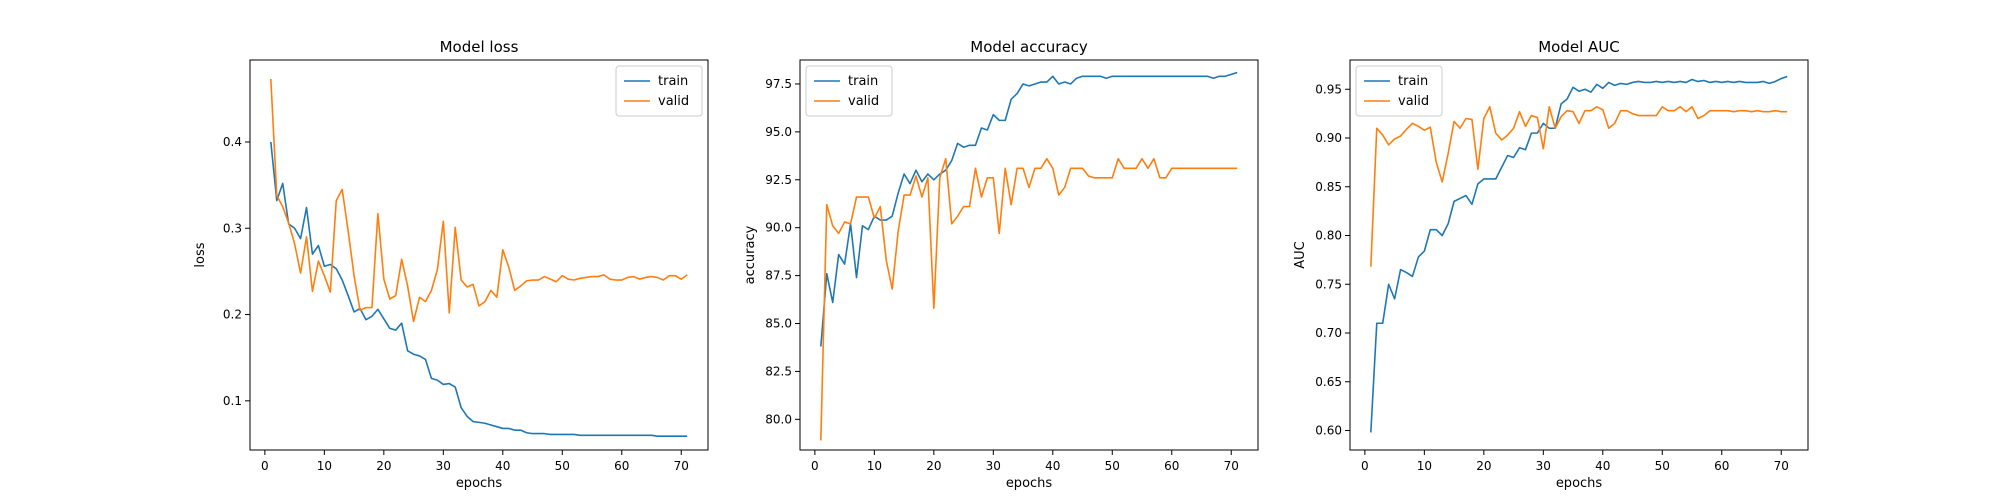  What do you see at coordinates (232, 142) in the screenshot?
I see `y-tick-label: 0.4` at bounding box center [232, 142].